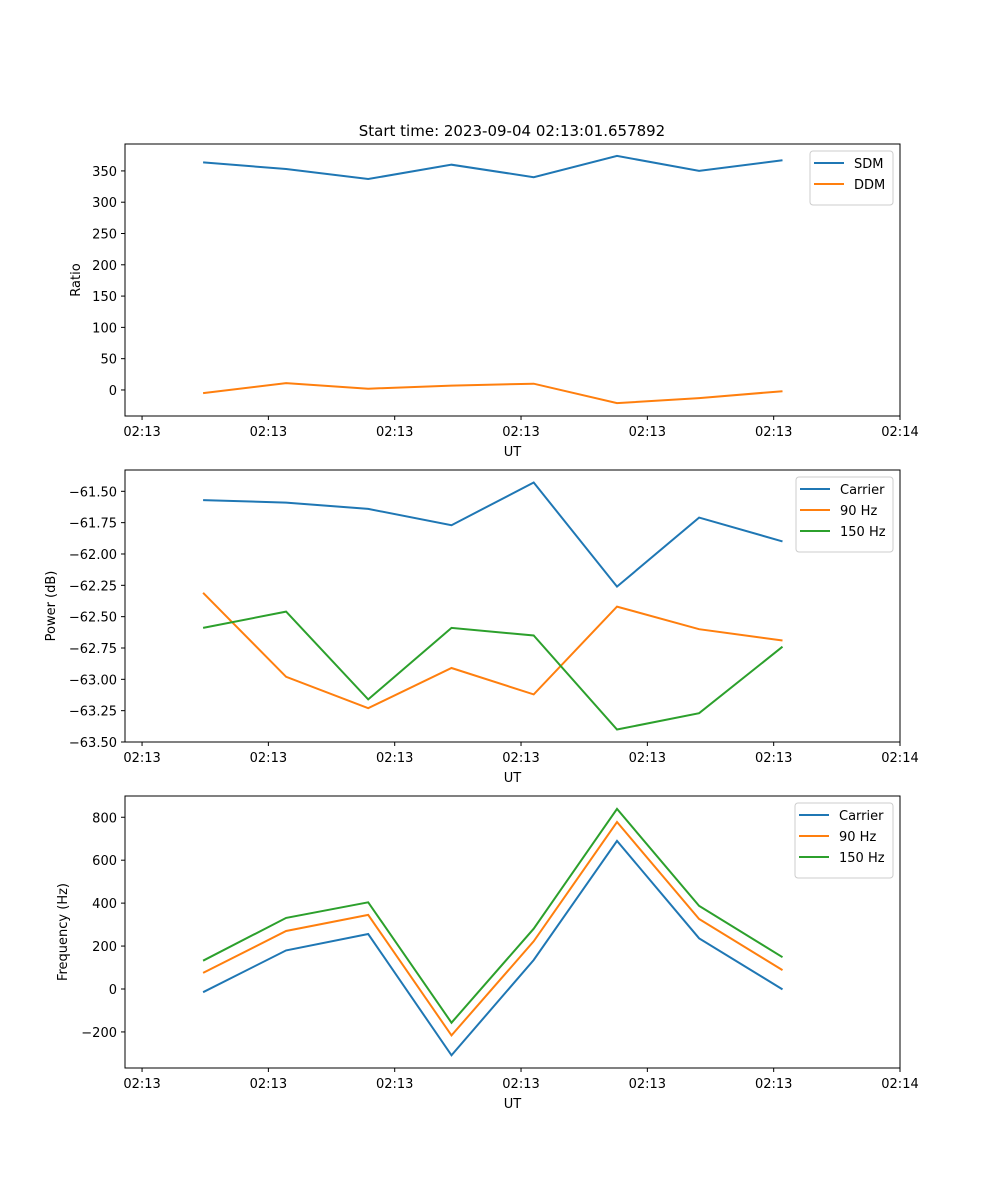  What do you see at coordinates (492, 393) in the screenshot?
I see `series-line-ddm` at bounding box center [492, 393].